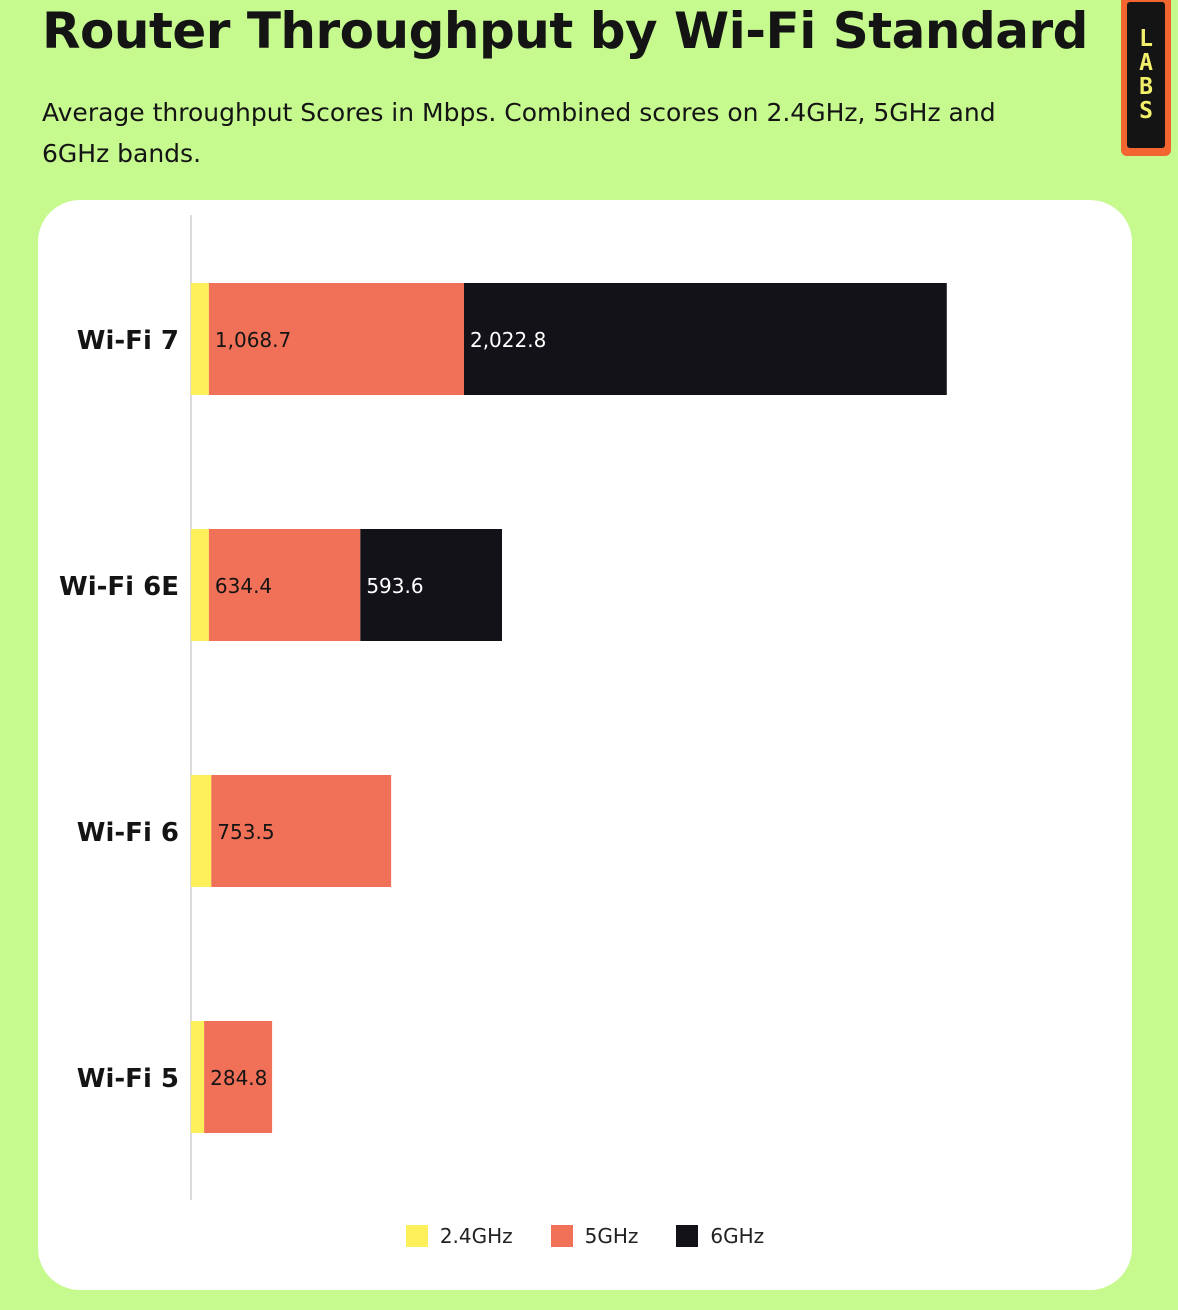 The image size is (1178, 1310). I want to click on data-label: 284.8, so click(238, 1078).